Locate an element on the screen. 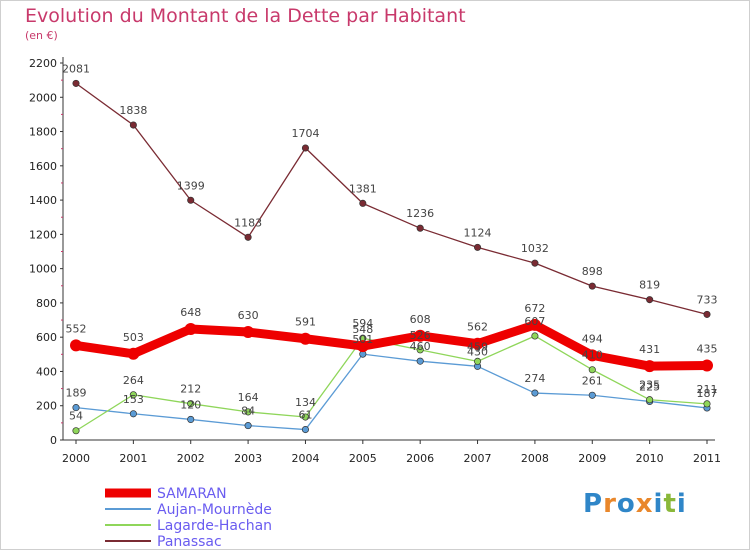 The image size is (750, 550). logo-letter: r is located at coordinates (610, 504).